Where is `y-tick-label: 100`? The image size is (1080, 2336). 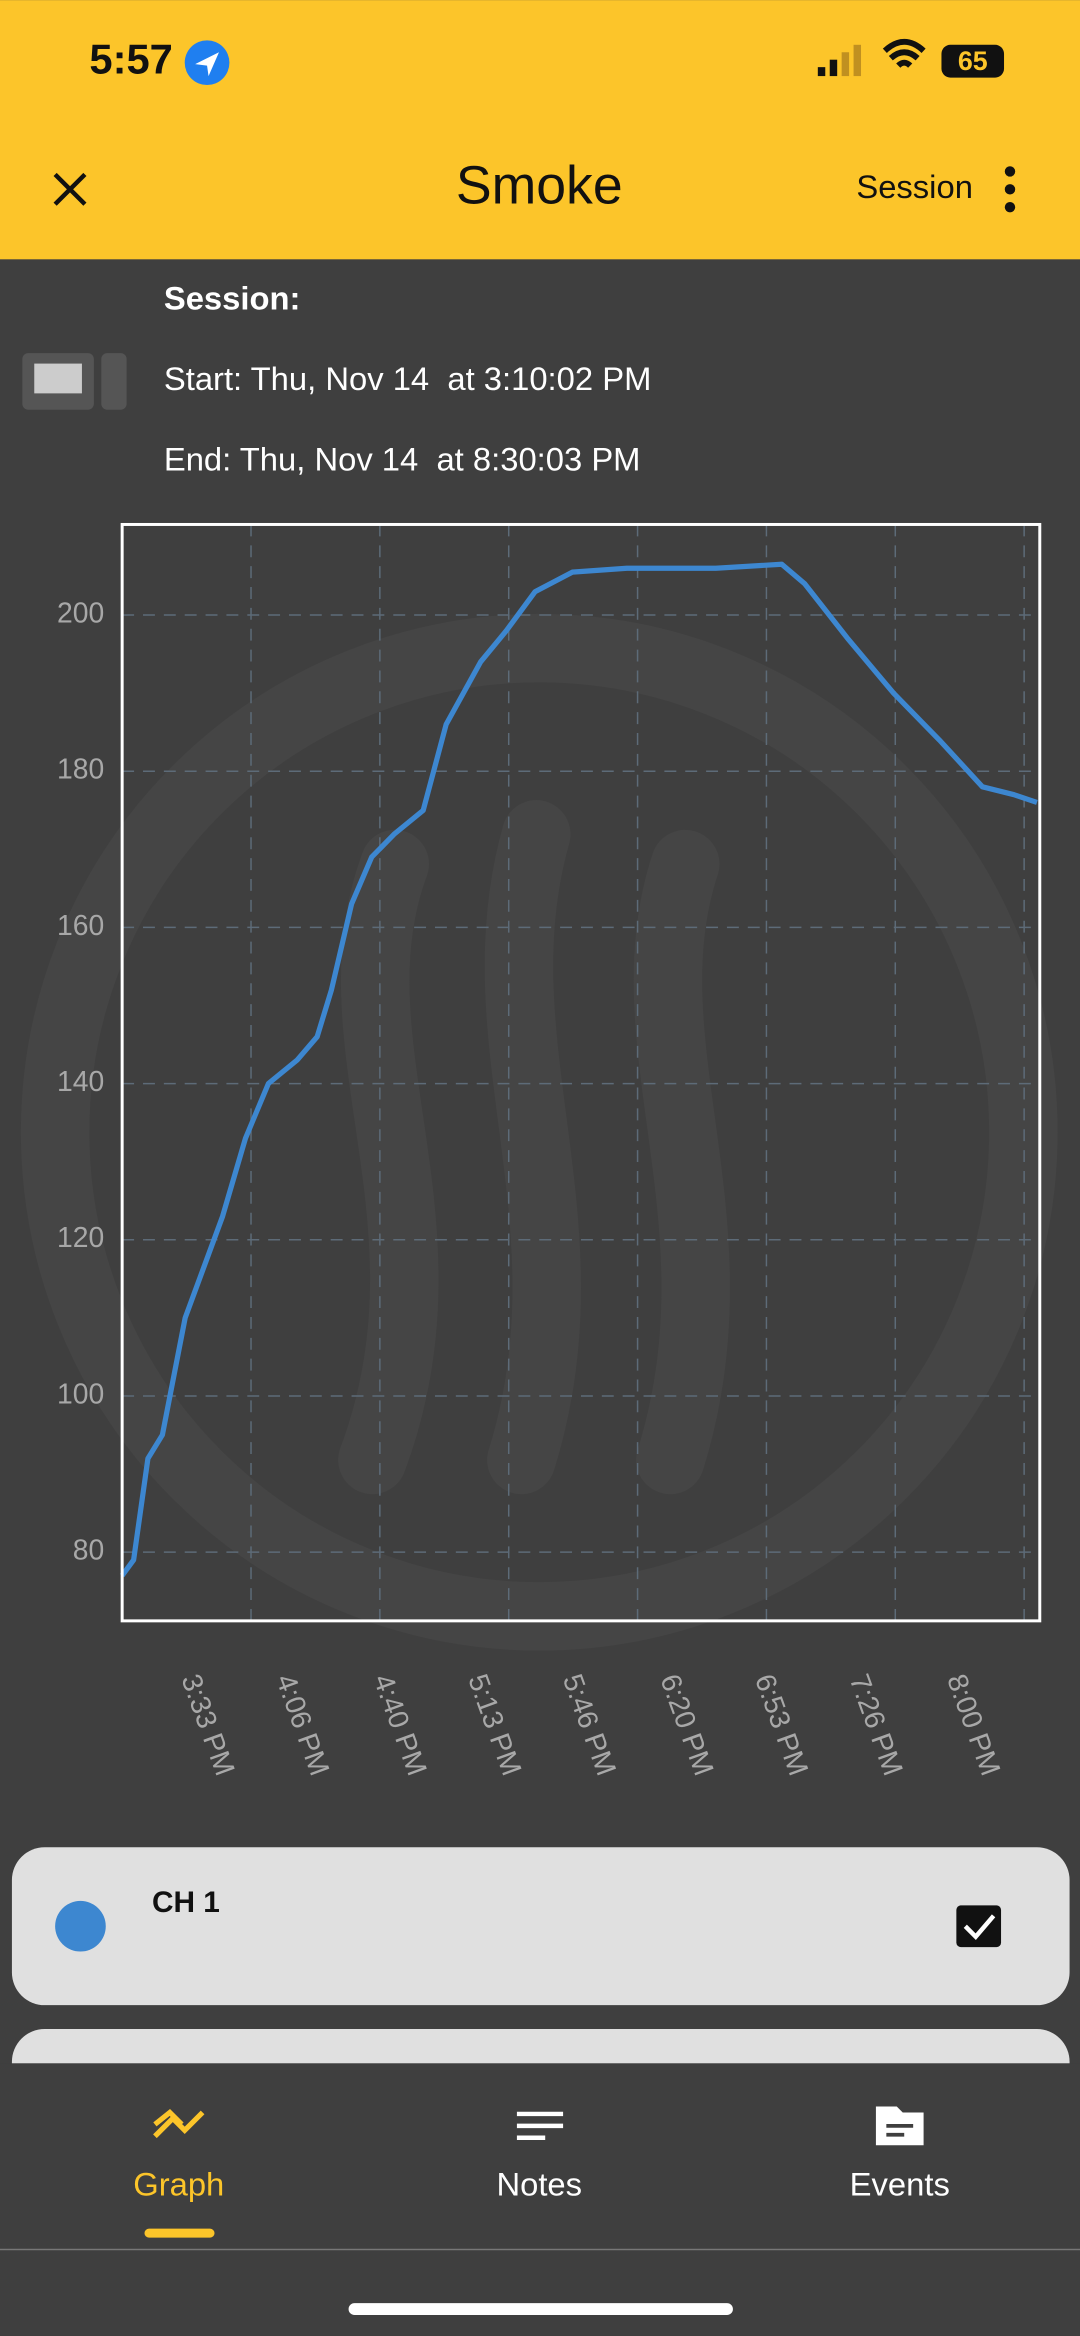
y-tick-label: 100 is located at coordinates (80, 1393).